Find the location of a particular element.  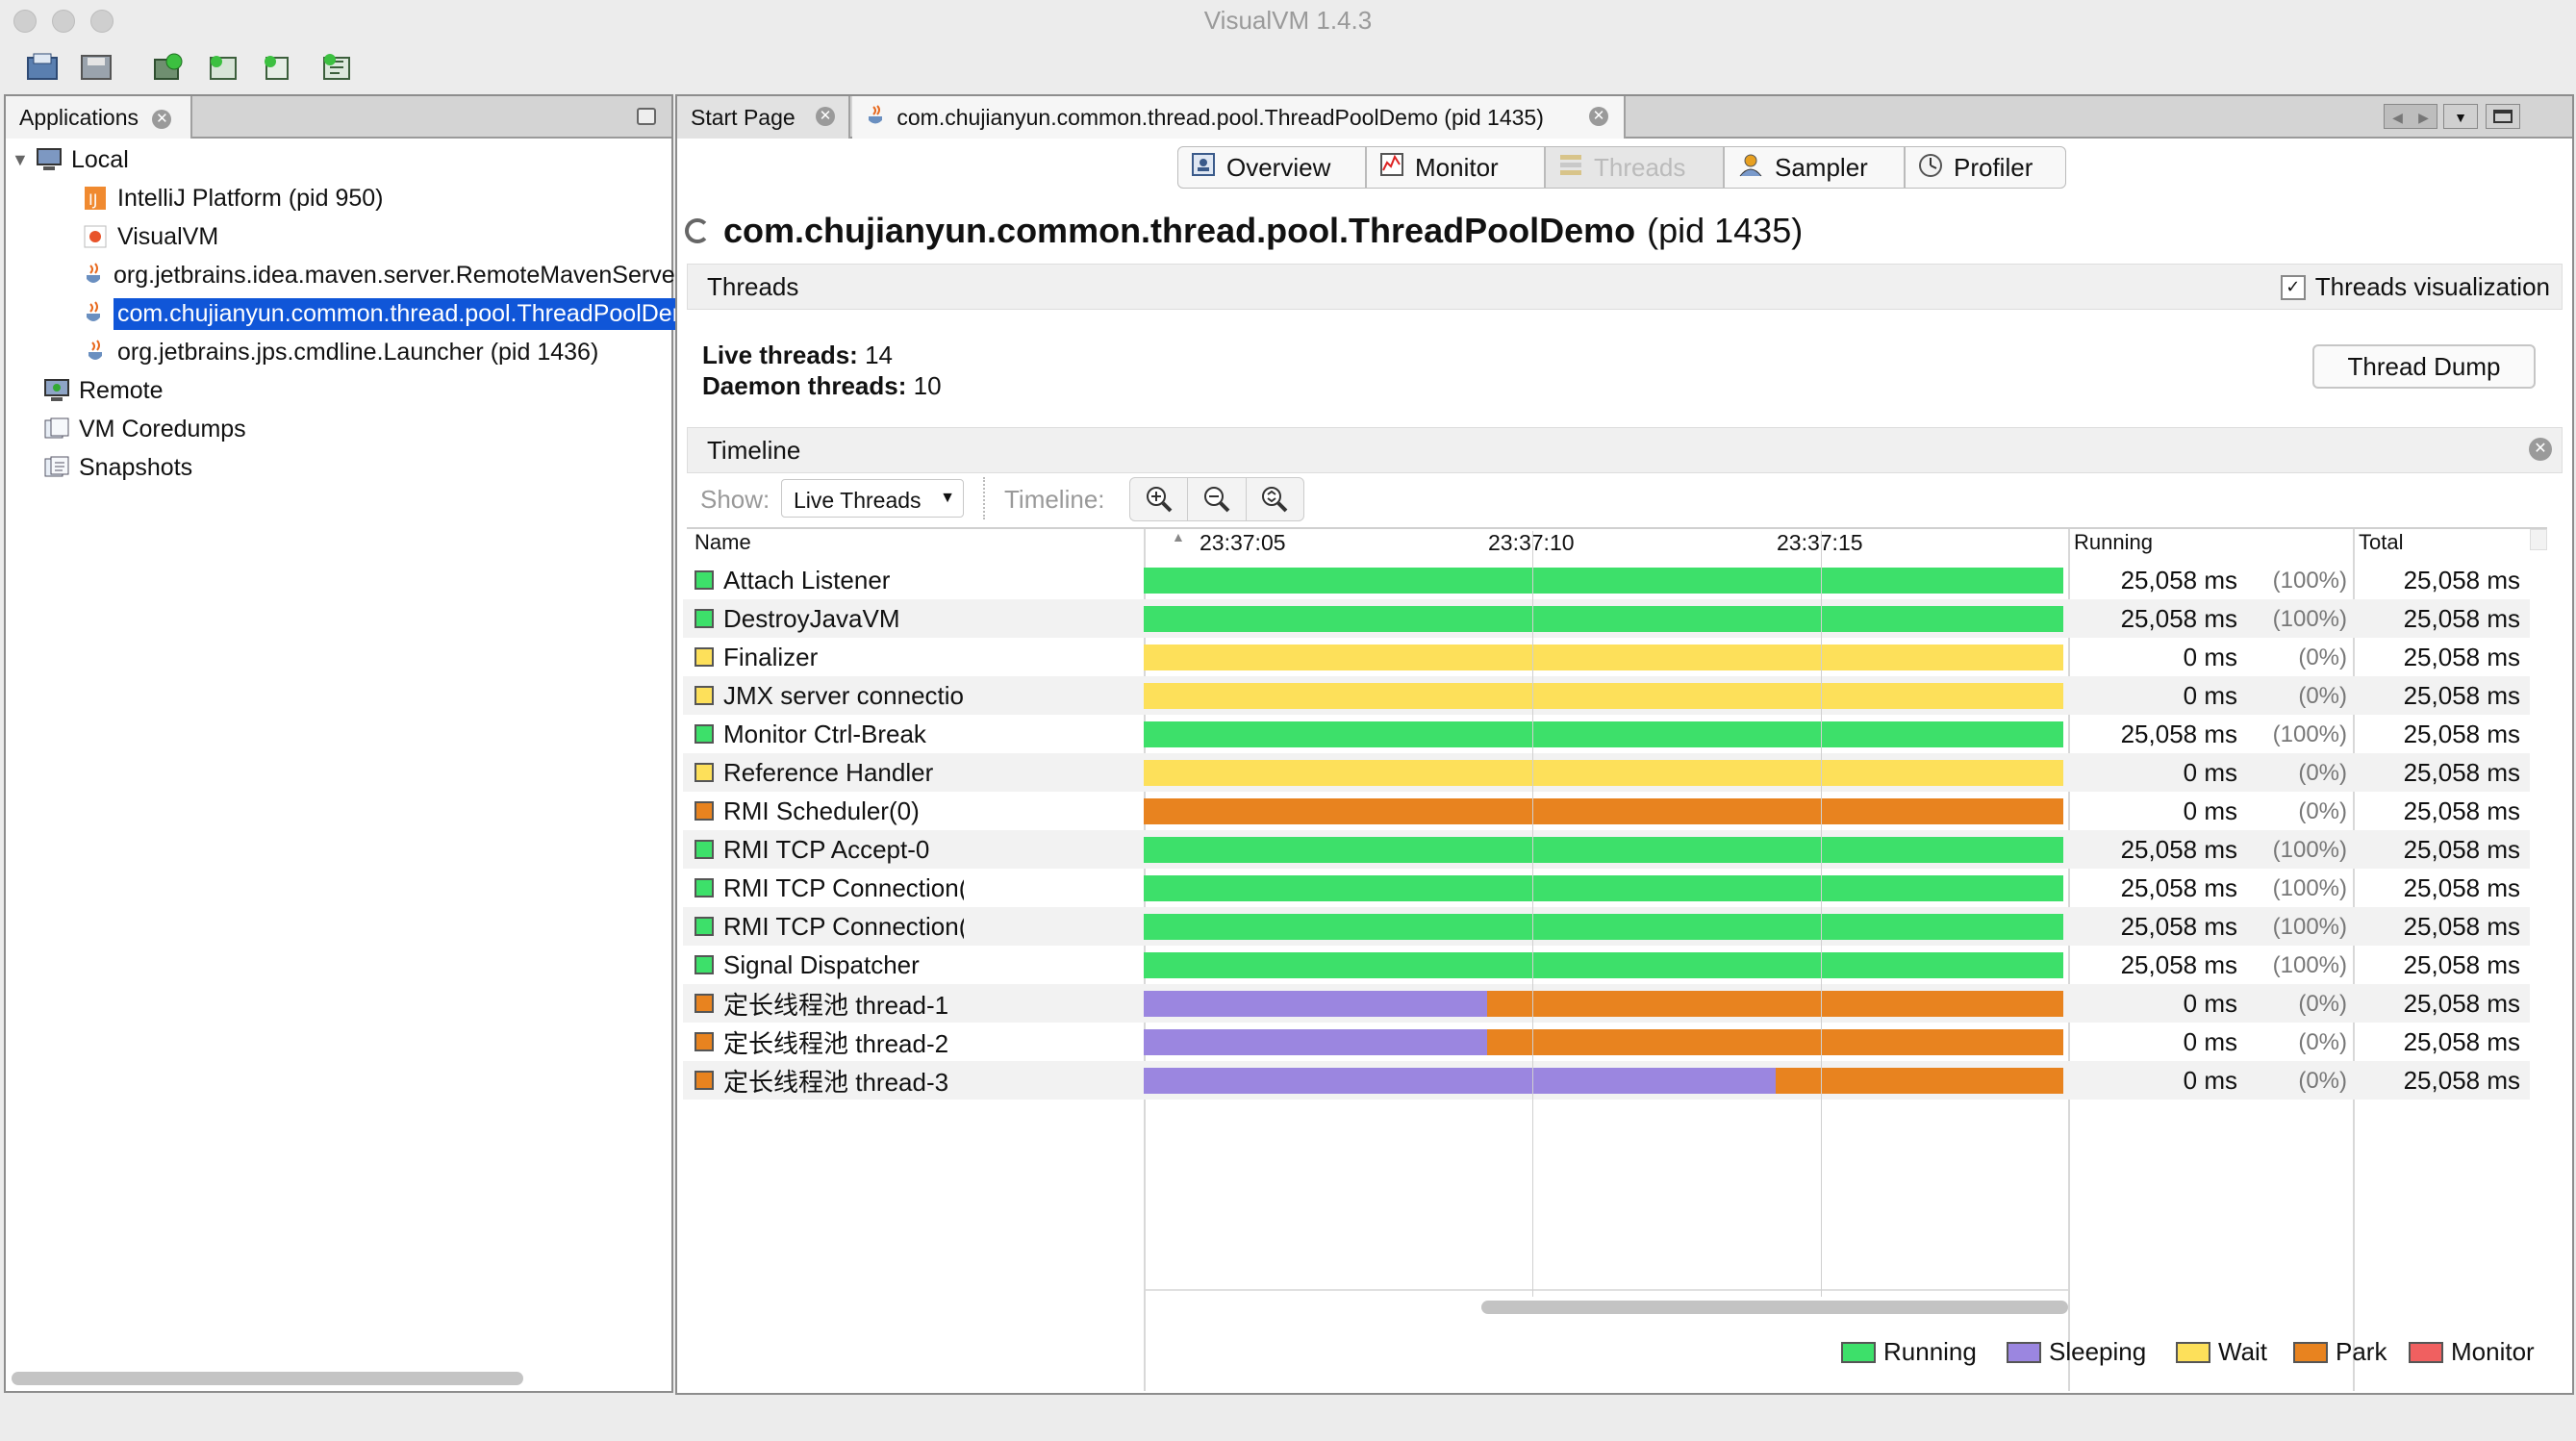

tab-threads: Threads is located at coordinates (1635, 167).